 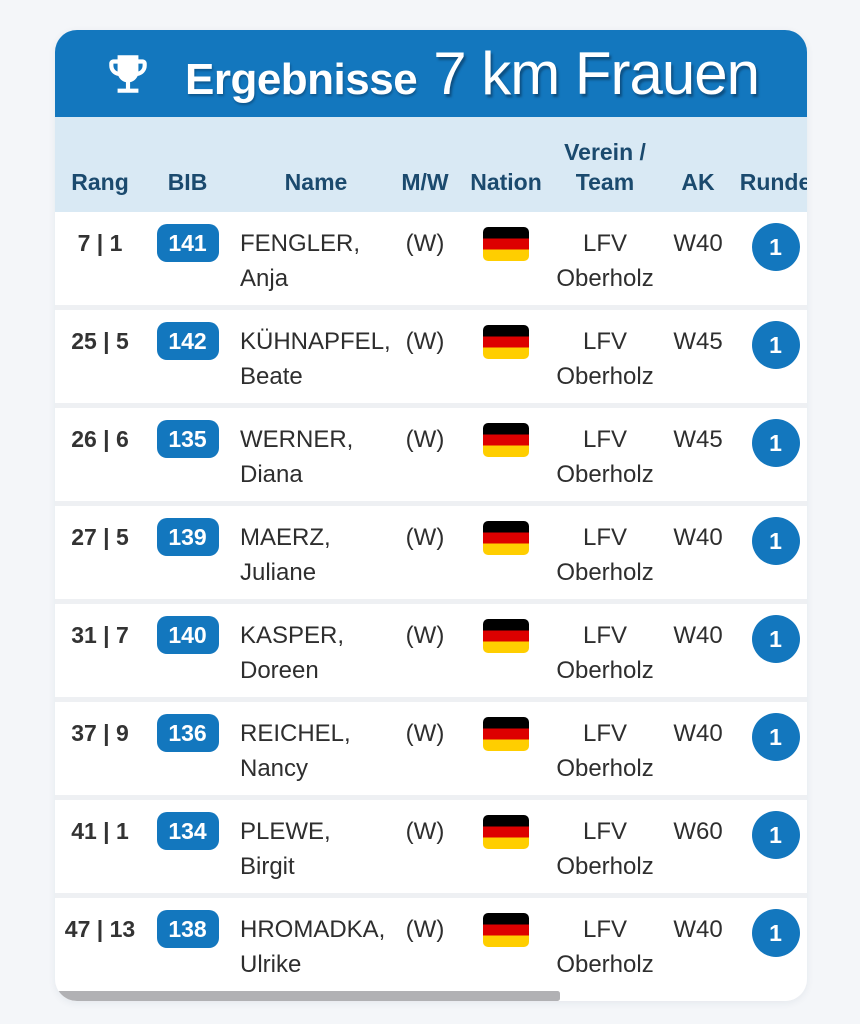 I want to click on runner-lastname: PLEWE,, so click(x=285, y=831).